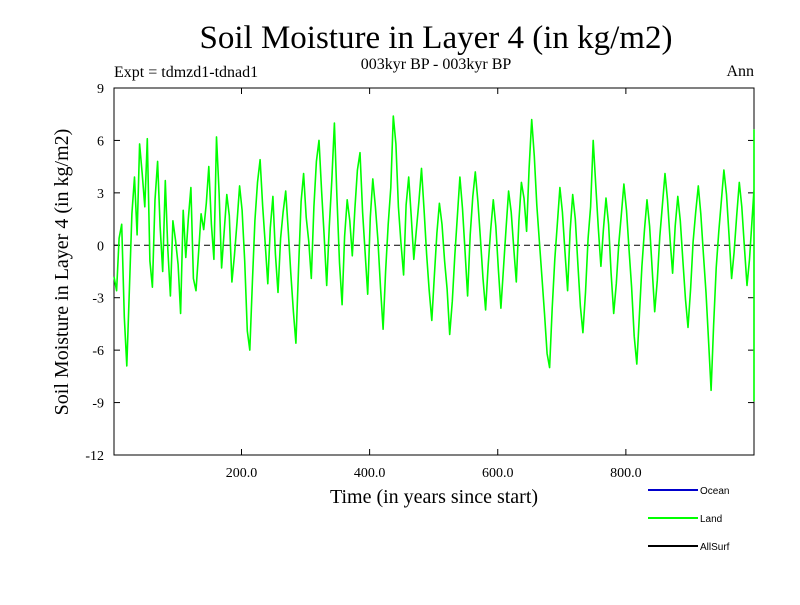 This screenshot has width=800, height=605. Describe the element at coordinates (242, 473) in the screenshot. I see `x-tick-label: 200.0` at that location.